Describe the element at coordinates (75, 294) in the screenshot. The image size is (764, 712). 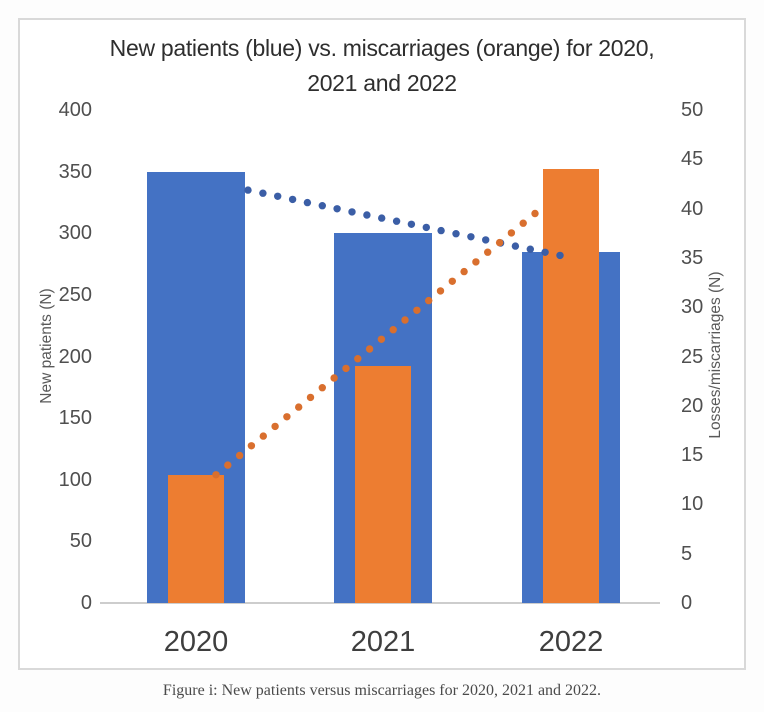
I see `left-axis-tick-label: 250` at that location.